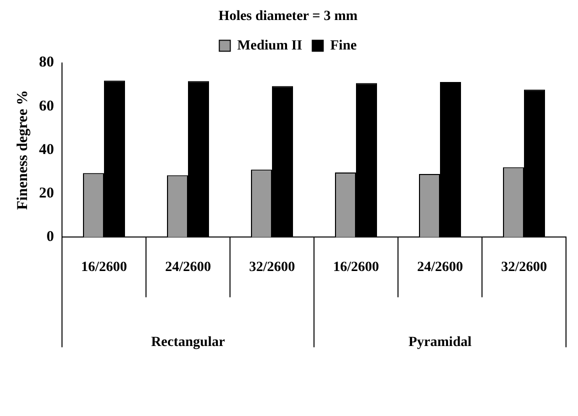 The image size is (578, 416). Describe the element at coordinates (22, 150) in the screenshot. I see `y-axis-title: Fineness degree %` at that location.